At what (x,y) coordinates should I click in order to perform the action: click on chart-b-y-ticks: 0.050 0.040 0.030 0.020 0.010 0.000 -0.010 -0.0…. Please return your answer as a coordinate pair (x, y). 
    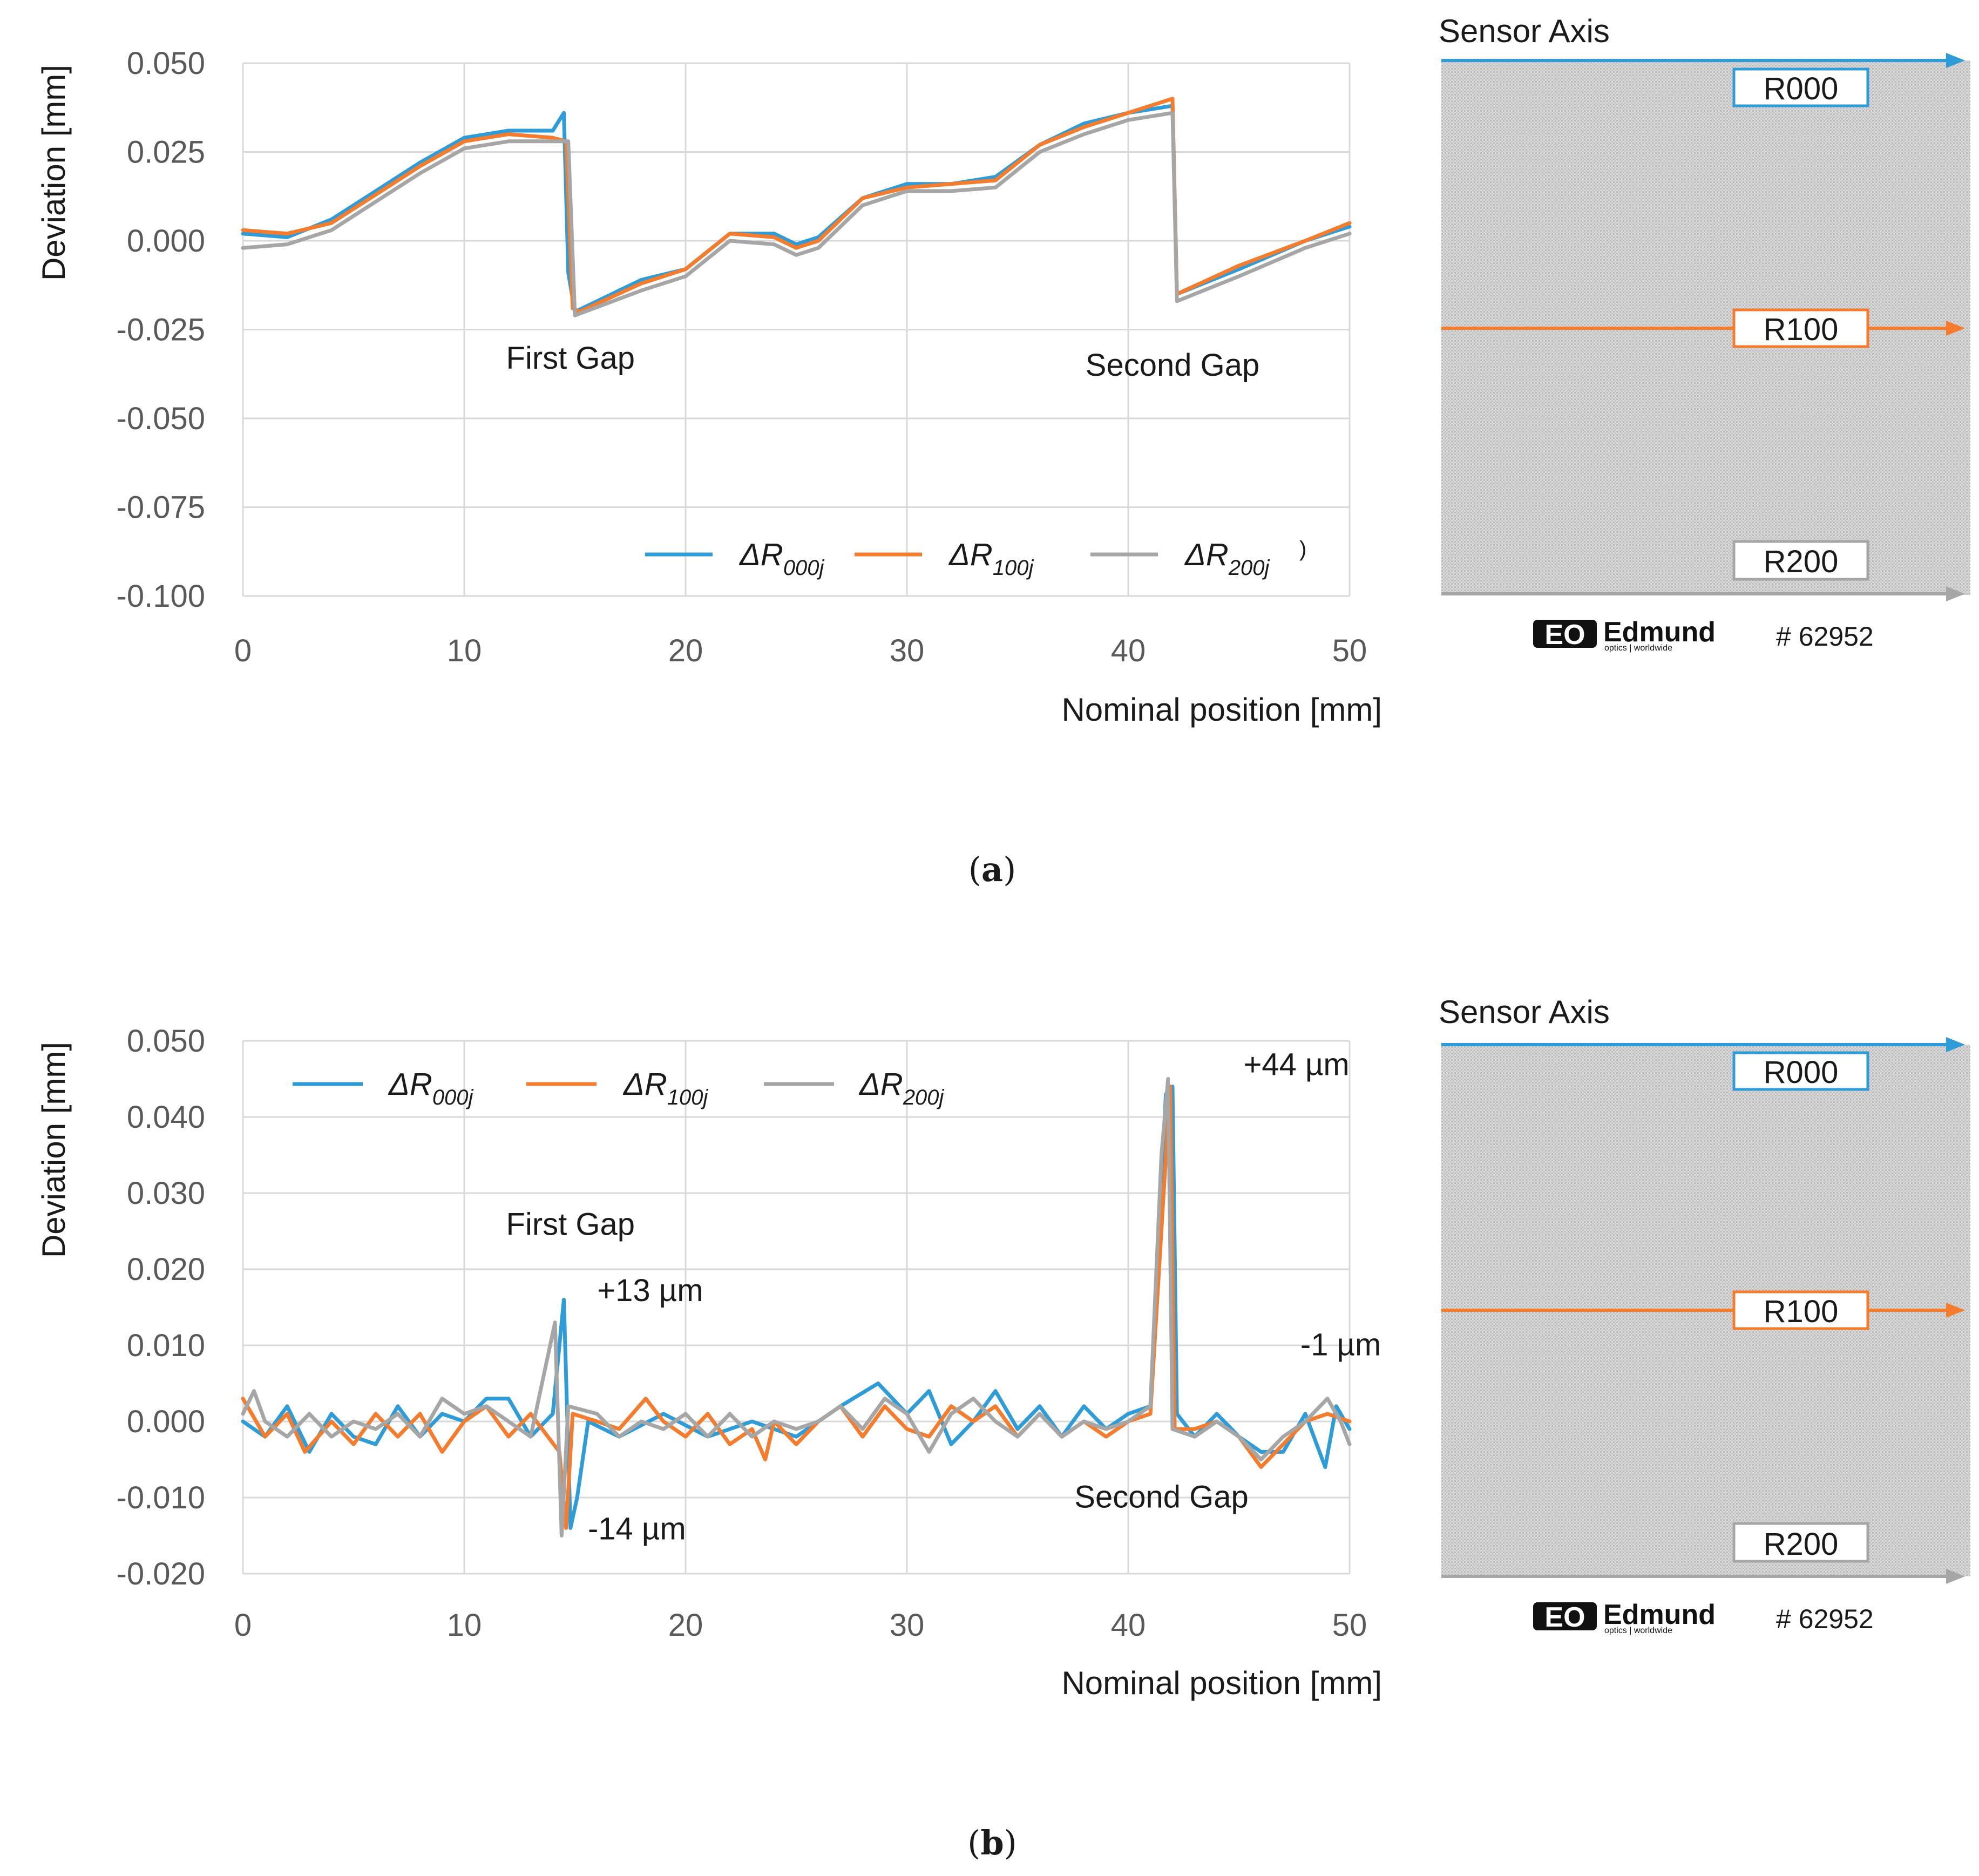
    Looking at the image, I should click on (161, 1307).